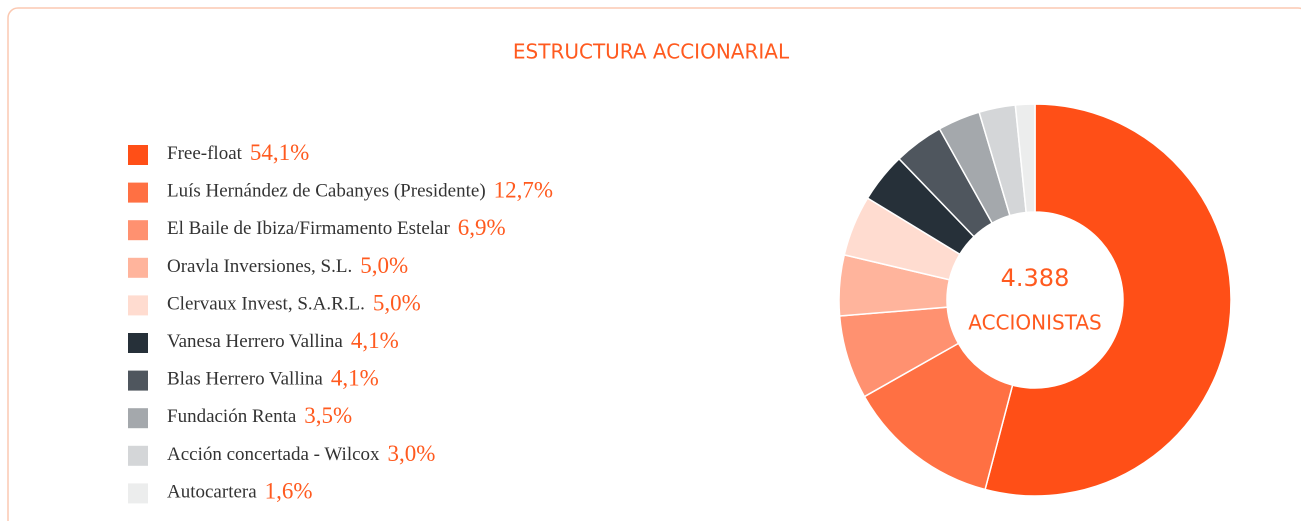 The width and height of the screenshot is (1301, 521). Describe the element at coordinates (232, 417) in the screenshot. I see `legend-label: Fundación Renta` at that location.